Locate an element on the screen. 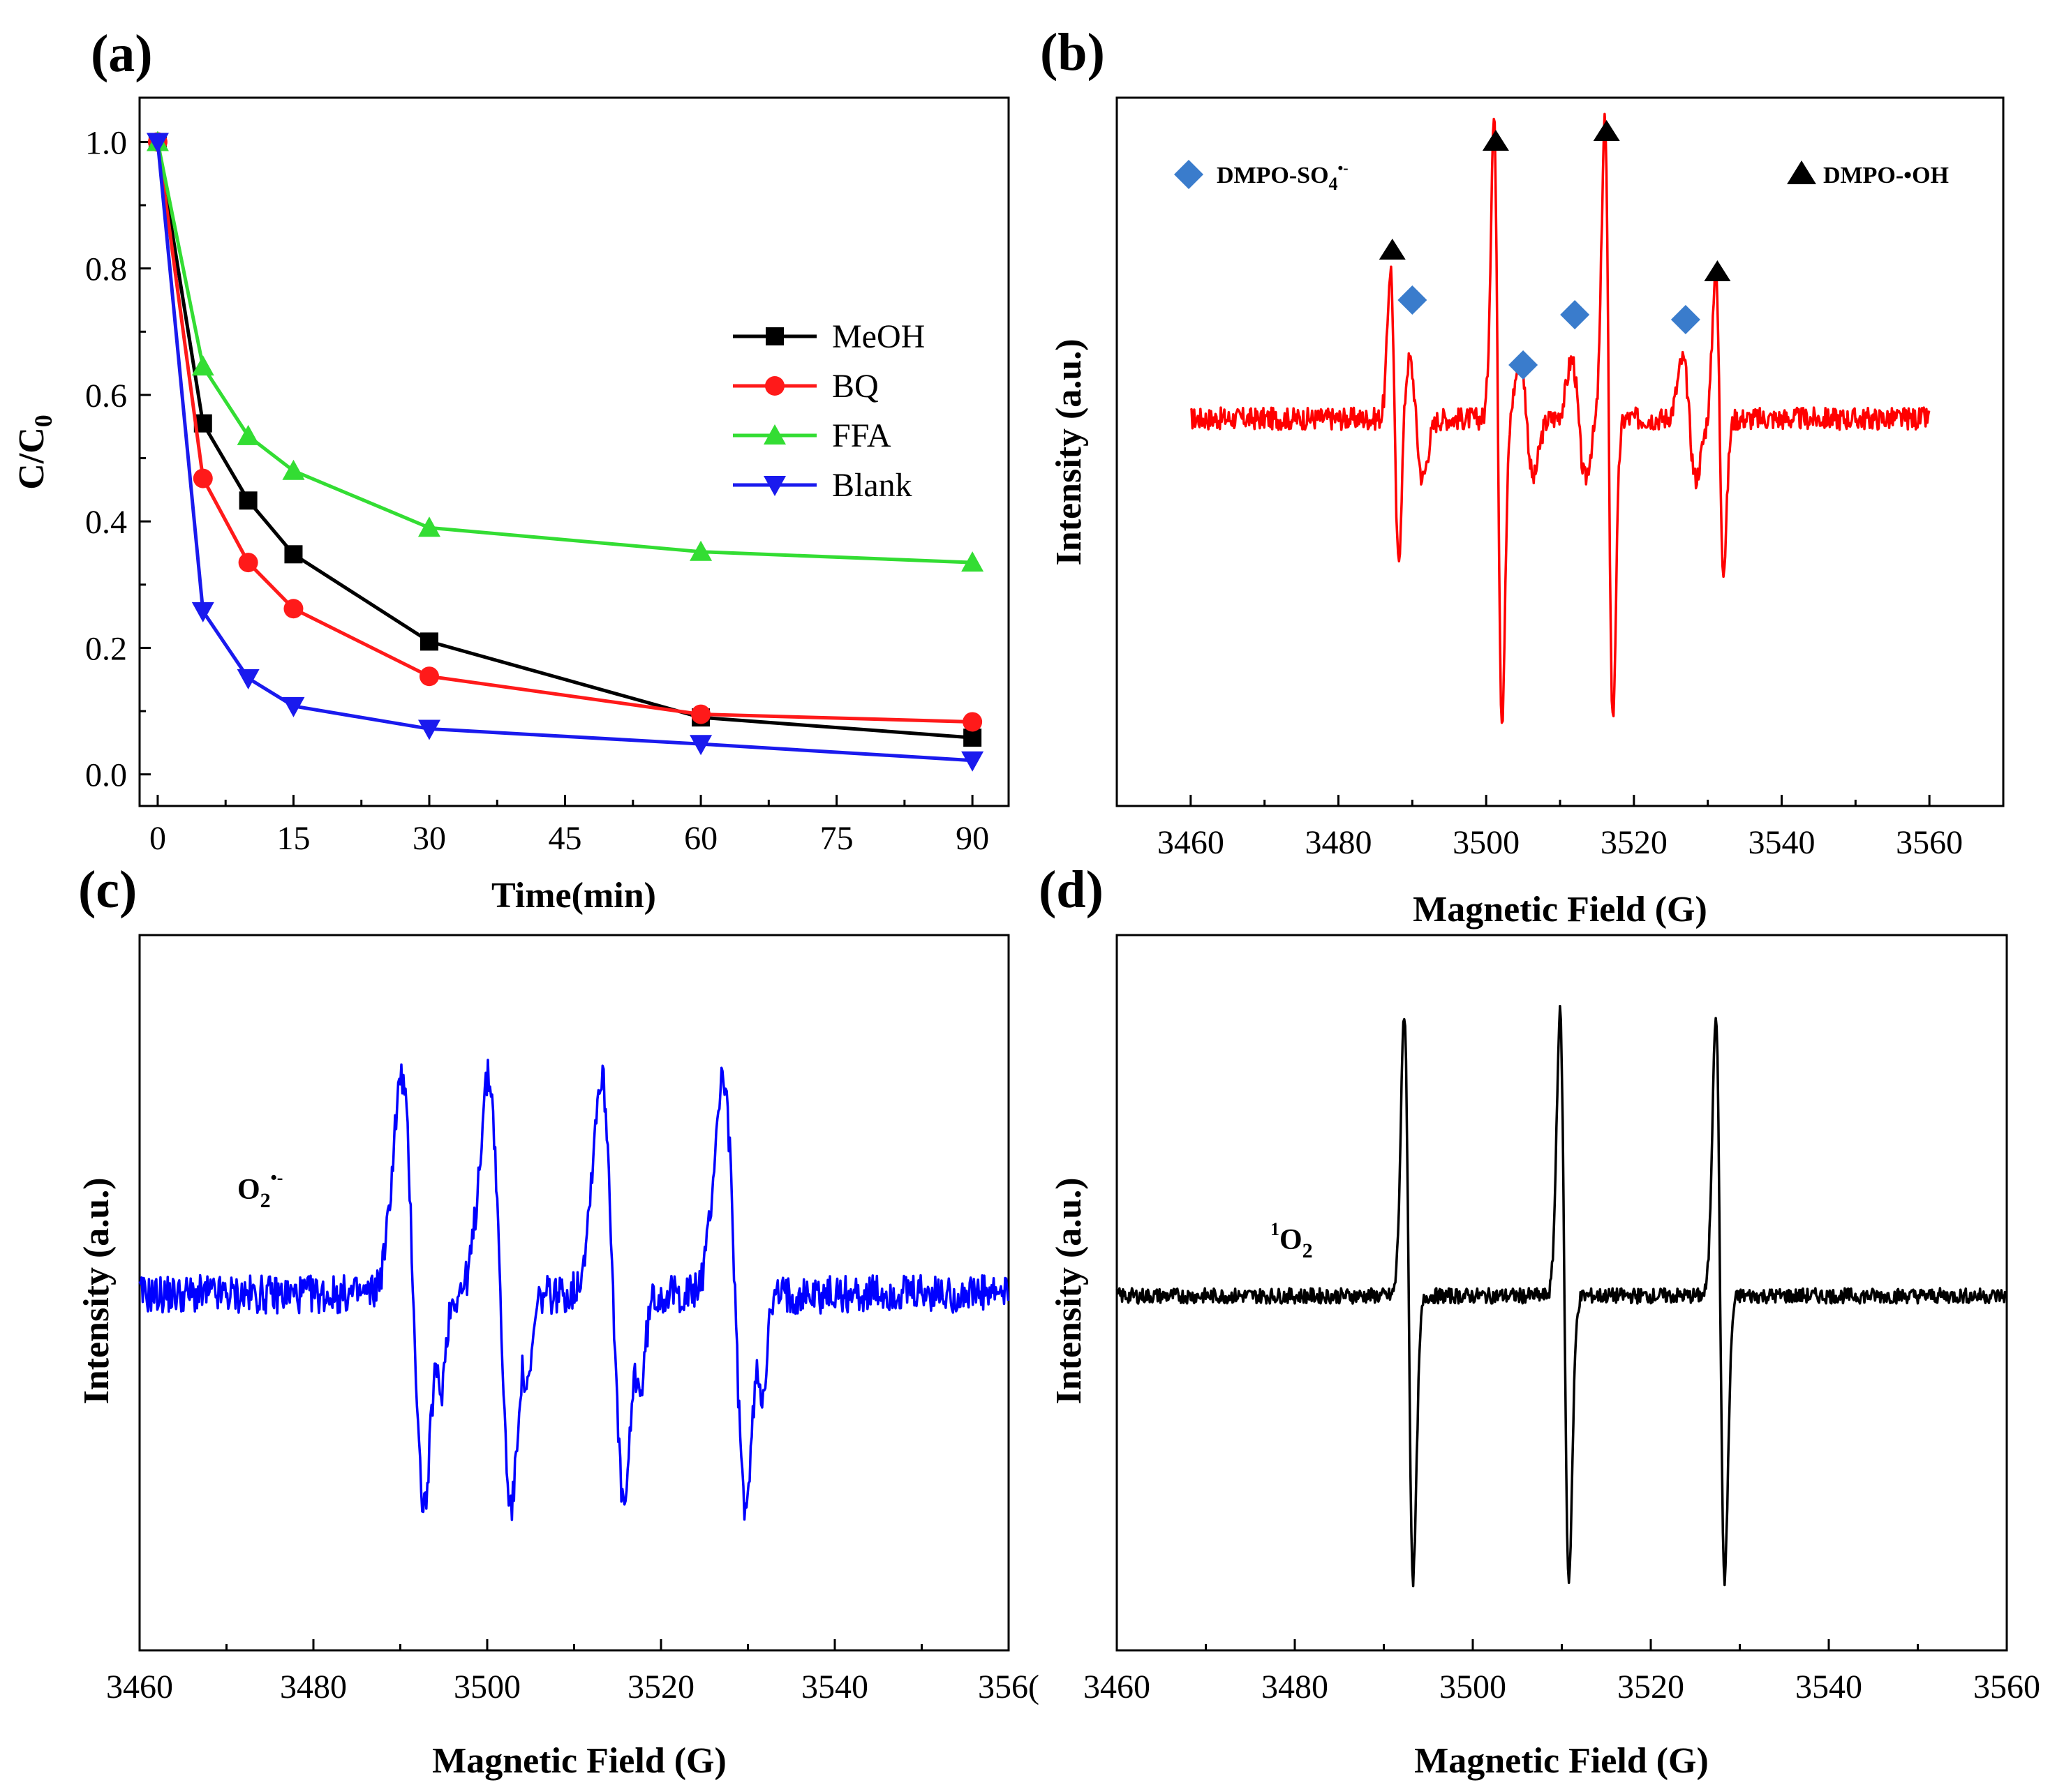  legend-hydroxyl-label: DMPO-•OH is located at coordinates (1886, 175).